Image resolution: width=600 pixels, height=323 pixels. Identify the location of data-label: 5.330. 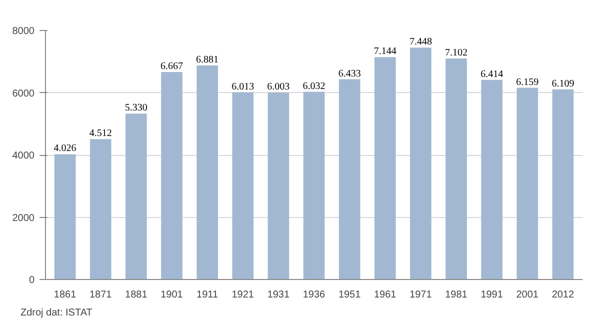
(136, 108).